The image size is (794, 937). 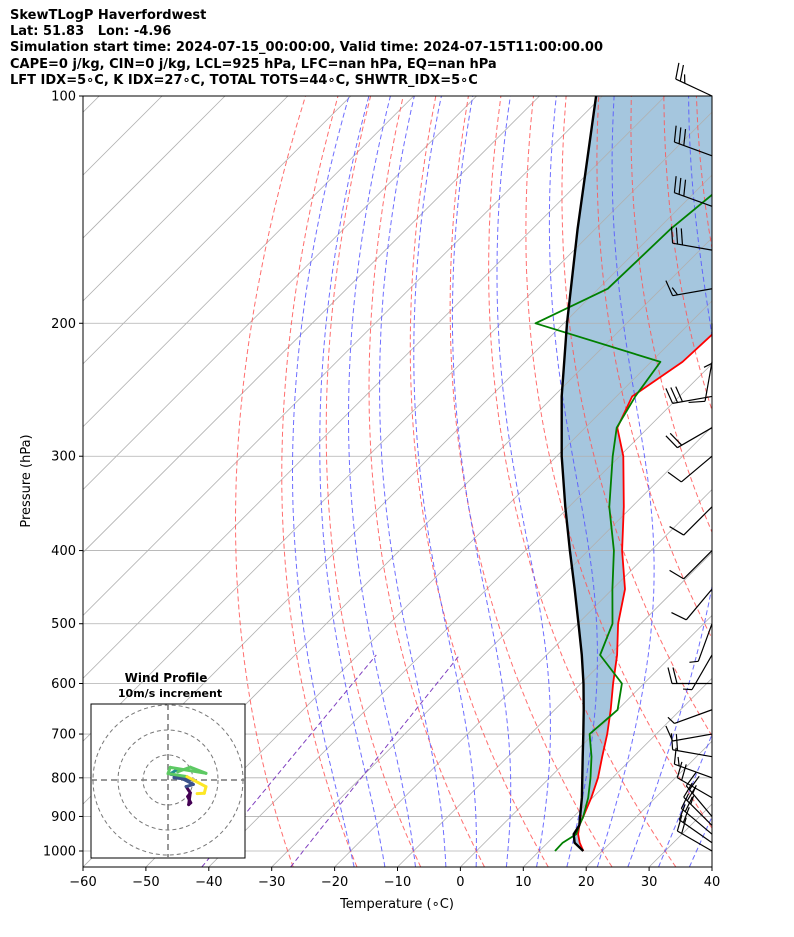 What do you see at coordinates (59, 852) in the screenshot?
I see `y-tick-label: 1000` at bounding box center [59, 852].